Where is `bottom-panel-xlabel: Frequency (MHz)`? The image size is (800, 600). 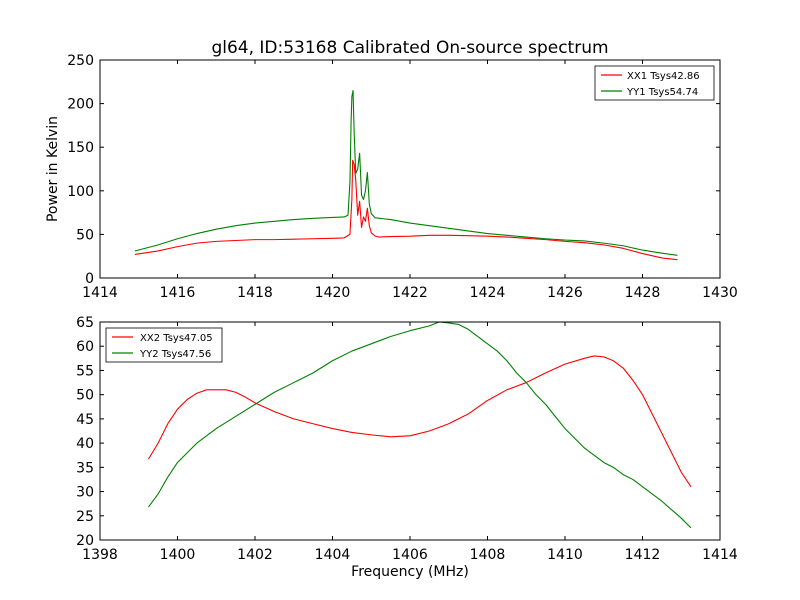 bottom-panel-xlabel: Frequency (MHz) is located at coordinates (410, 572).